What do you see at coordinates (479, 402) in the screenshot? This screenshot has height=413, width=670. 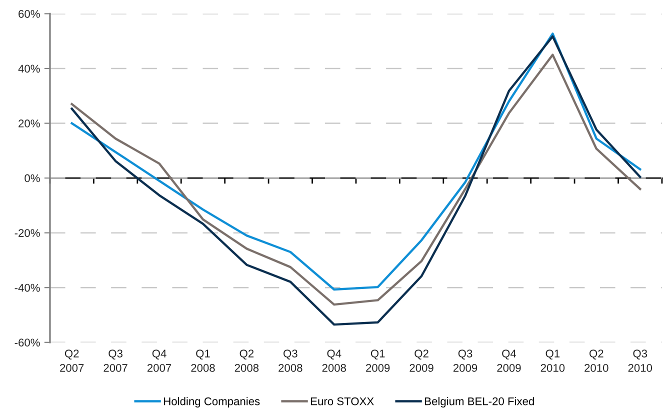 I see `legend-label: Belgium BEL-20 Fixed` at bounding box center [479, 402].